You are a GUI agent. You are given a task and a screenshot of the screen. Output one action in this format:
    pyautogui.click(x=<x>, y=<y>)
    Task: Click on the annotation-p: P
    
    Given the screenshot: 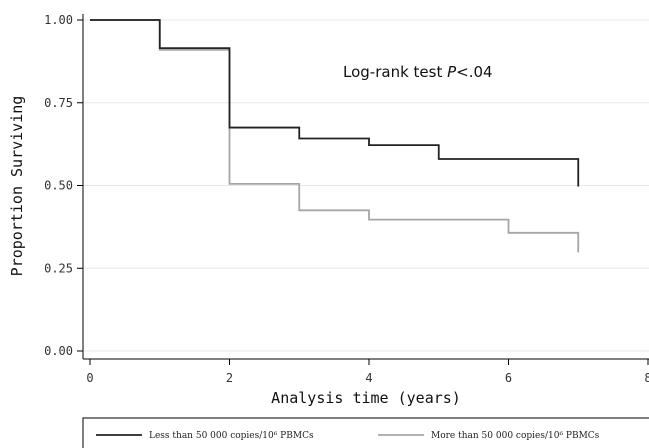 What is the action you would take?
    pyautogui.click(x=452, y=72)
    